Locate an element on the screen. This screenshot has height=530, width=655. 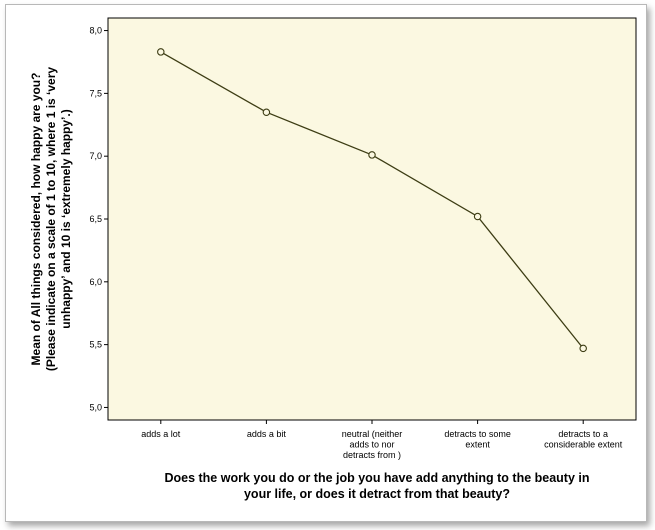
x-tick-label: adds a bit is located at coordinates (267, 434).